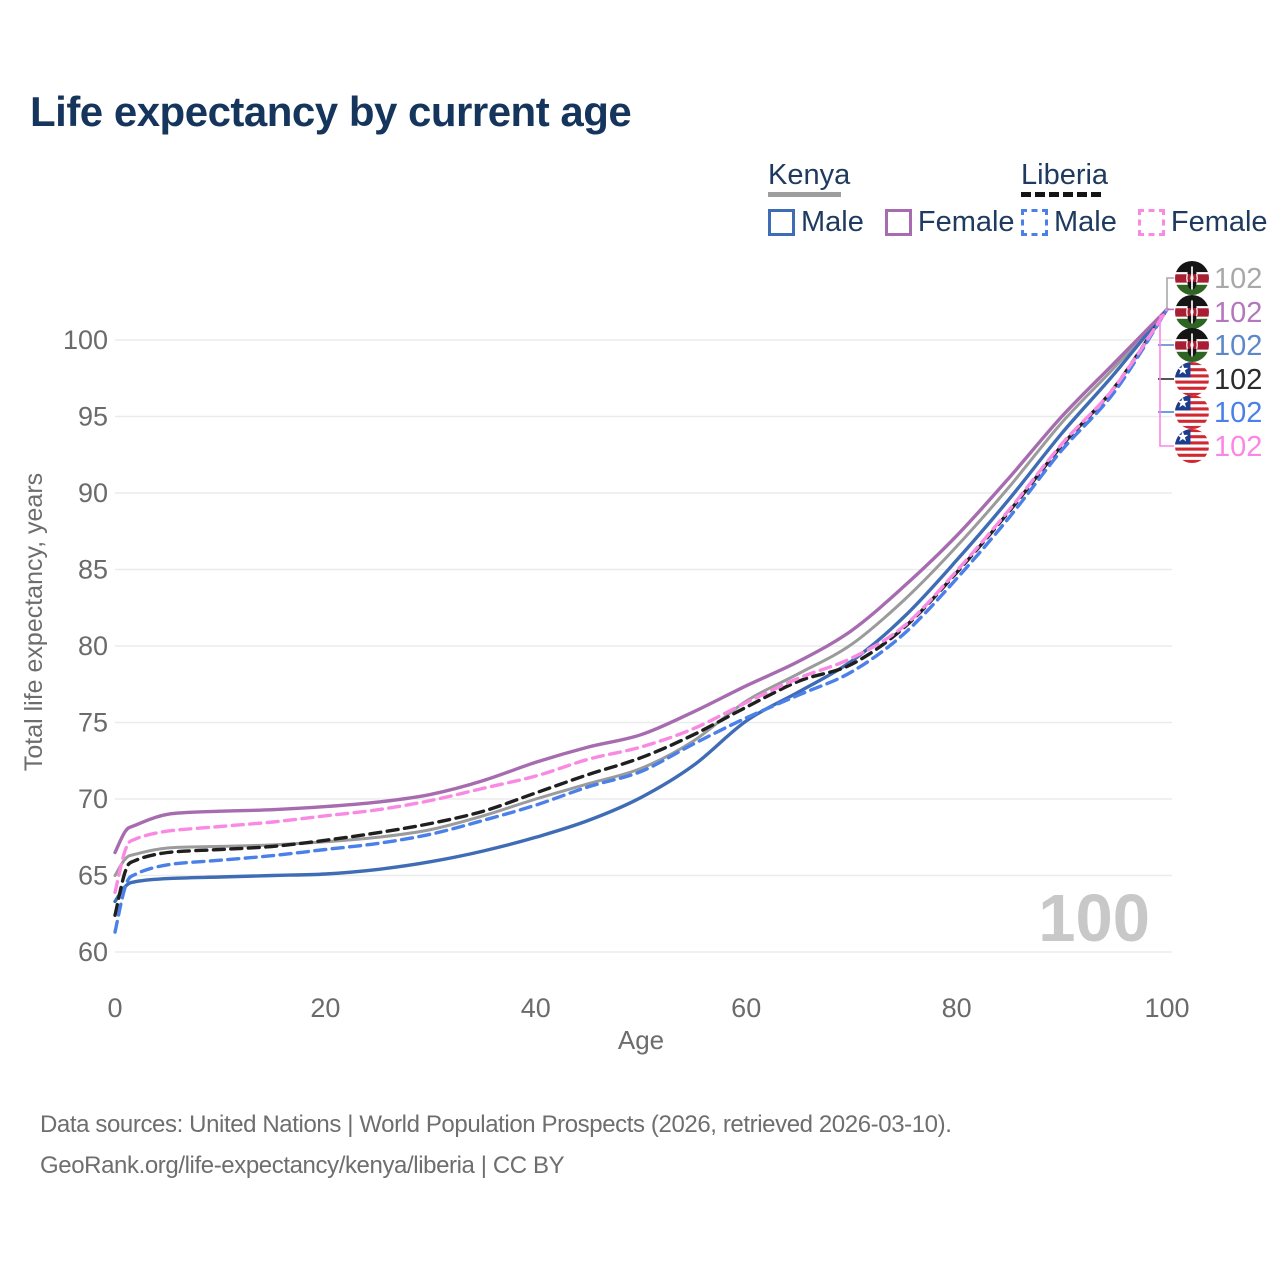  I want to click on legend-item-liberia-male: Male, so click(1069, 222).